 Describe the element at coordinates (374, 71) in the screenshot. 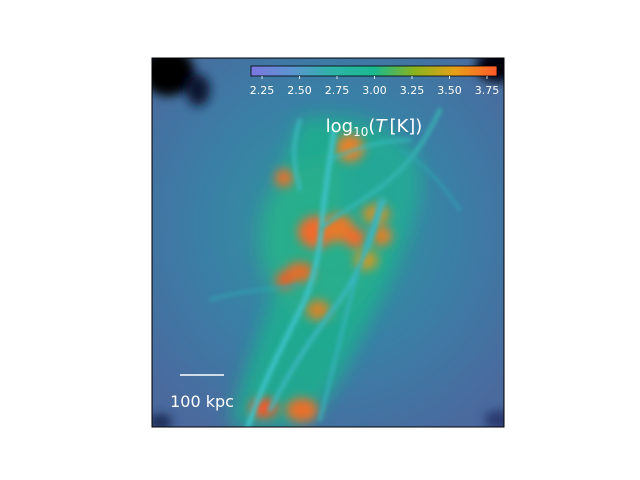

I see `colorbar-gradient` at that location.